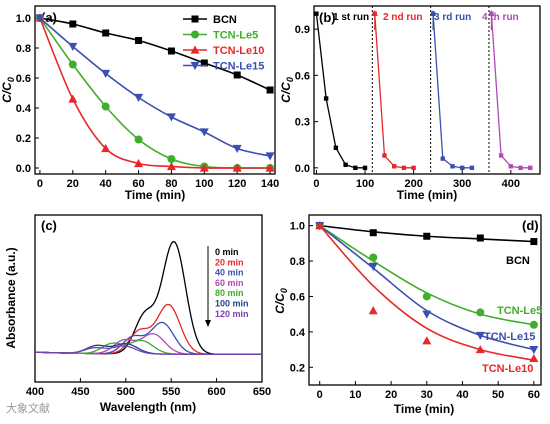 This screenshot has height=424, width=550. What do you see at coordinates (225, 20) in the screenshot?
I see `panel-a-legend-label: BCN` at bounding box center [225, 20].